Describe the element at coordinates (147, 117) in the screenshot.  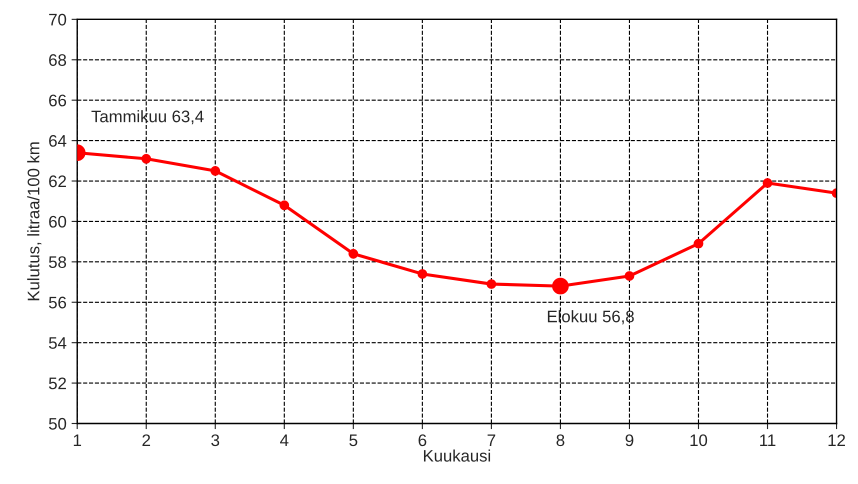
I see `annotation: Tammikuu 63,4` at that location.